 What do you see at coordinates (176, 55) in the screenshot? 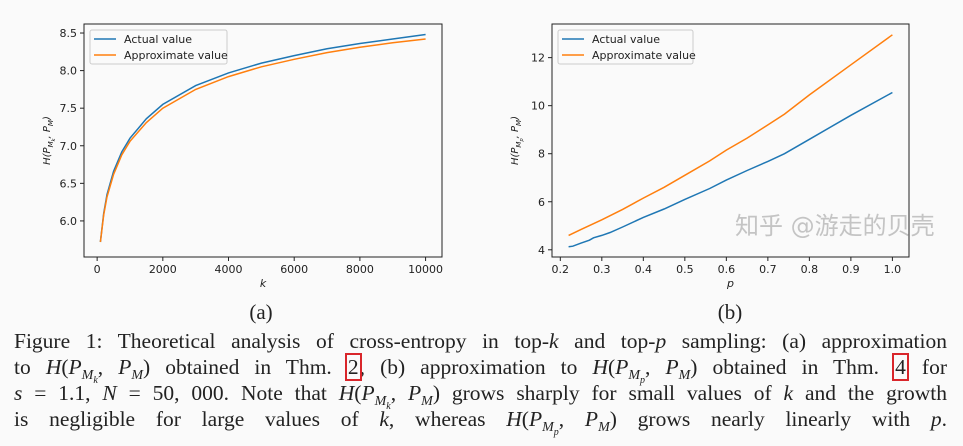
I see `legend-entry: Approximate value` at bounding box center [176, 55].